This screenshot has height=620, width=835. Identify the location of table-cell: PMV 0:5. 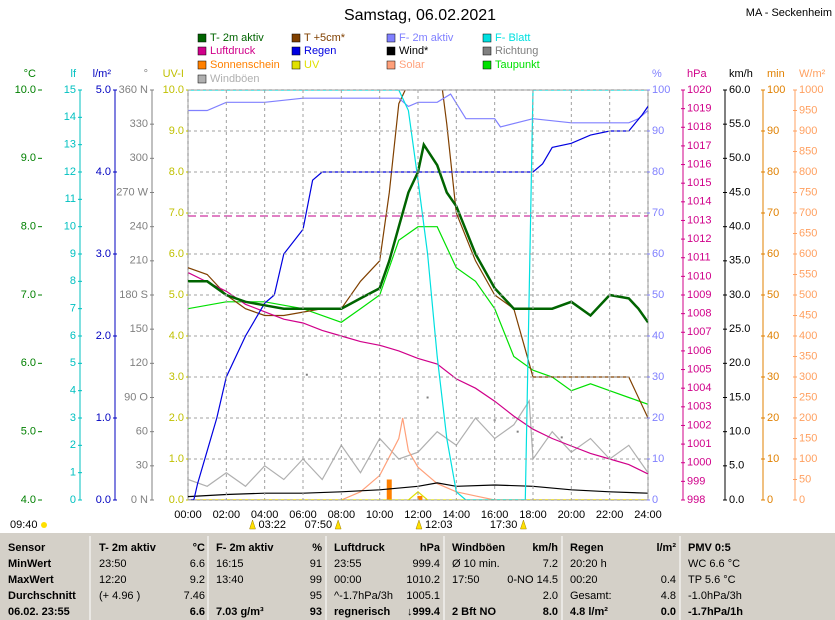
(709, 548).